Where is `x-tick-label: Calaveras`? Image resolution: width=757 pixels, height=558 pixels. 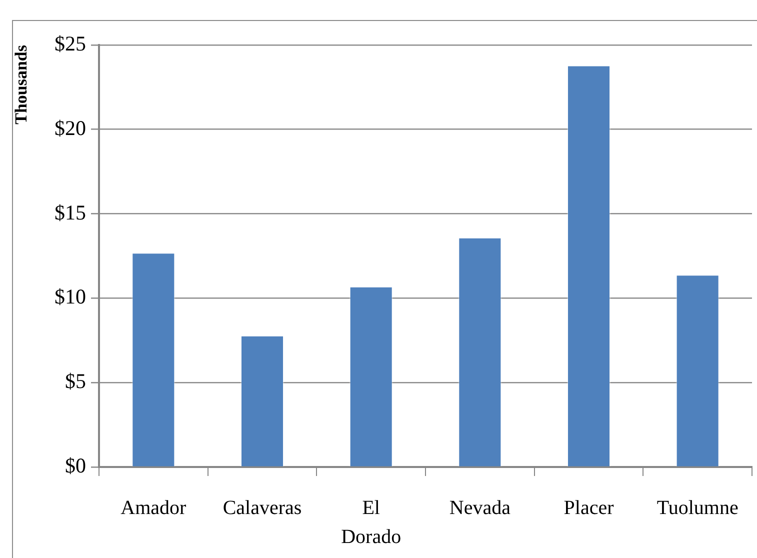 x-tick-label: Calaveras is located at coordinates (262, 507).